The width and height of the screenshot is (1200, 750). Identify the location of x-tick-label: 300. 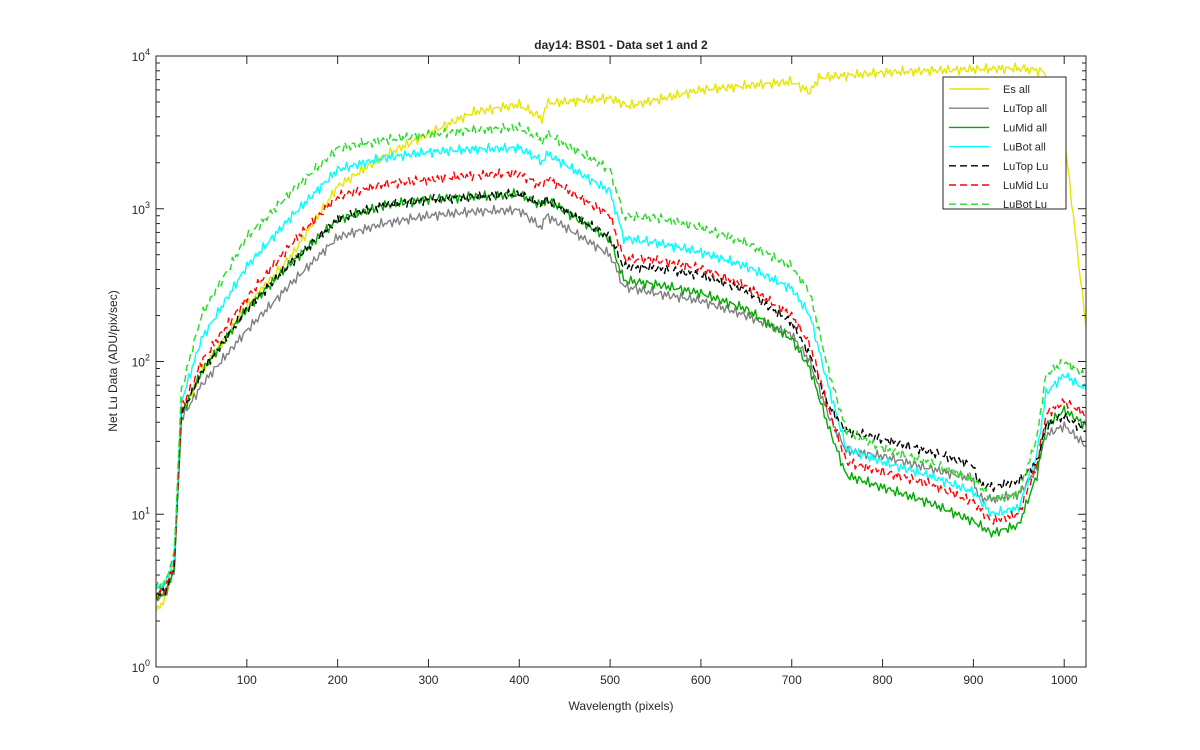
(428, 680).